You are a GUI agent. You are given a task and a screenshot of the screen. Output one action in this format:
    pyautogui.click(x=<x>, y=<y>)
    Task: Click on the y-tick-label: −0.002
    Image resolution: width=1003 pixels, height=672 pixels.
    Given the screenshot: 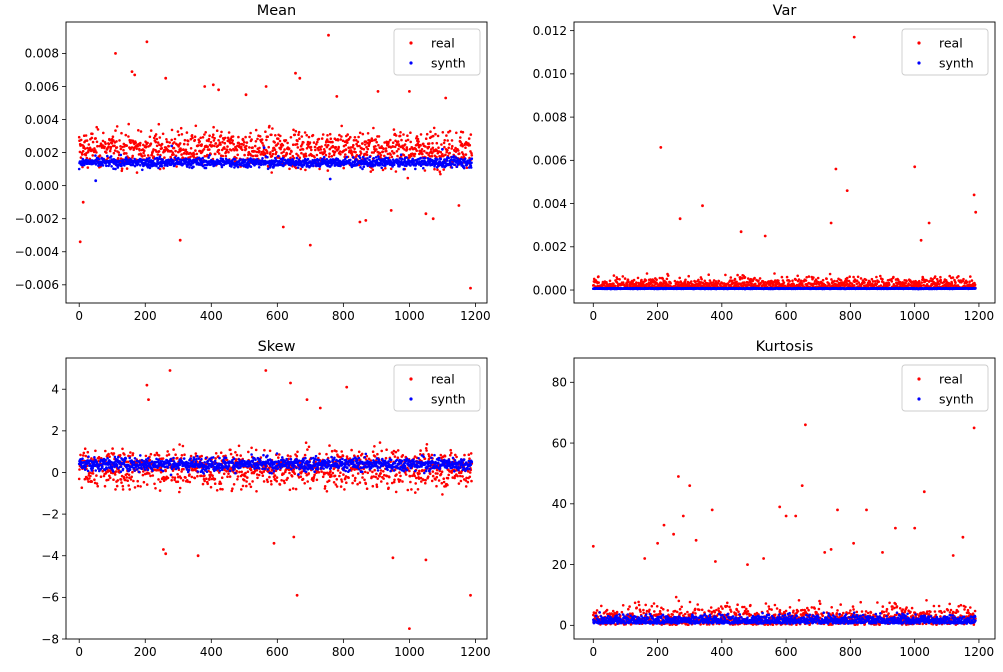 What is the action you would take?
    pyautogui.click(x=37, y=219)
    